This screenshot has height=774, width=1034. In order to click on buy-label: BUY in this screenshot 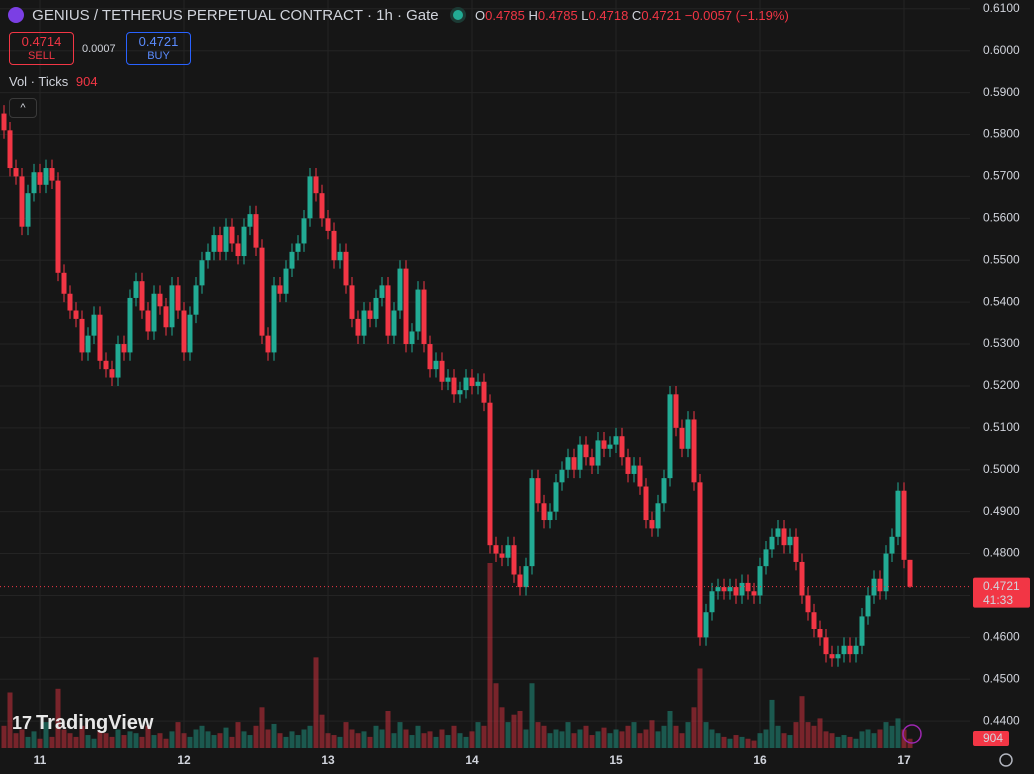, I will do `click(158, 56)`.